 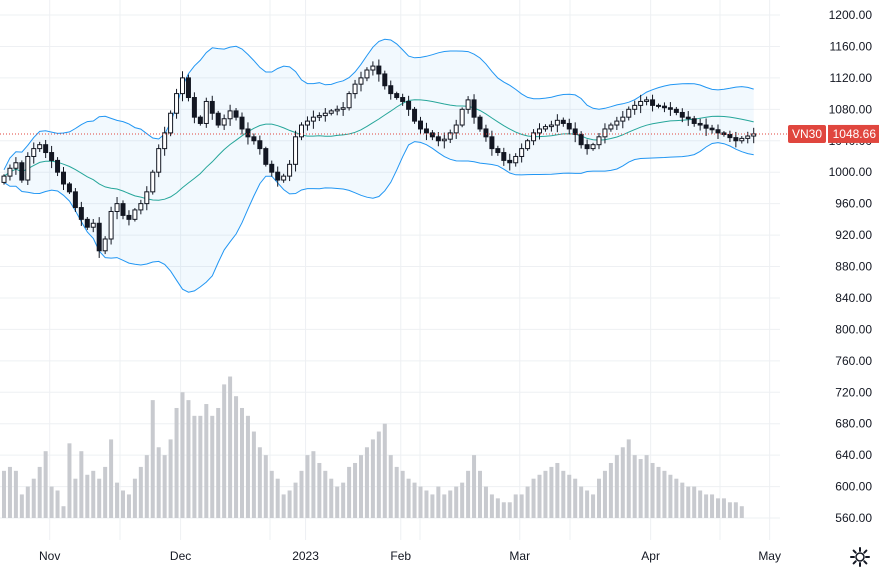 I want to click on price-tag-bg, so click(x=853, y=133).